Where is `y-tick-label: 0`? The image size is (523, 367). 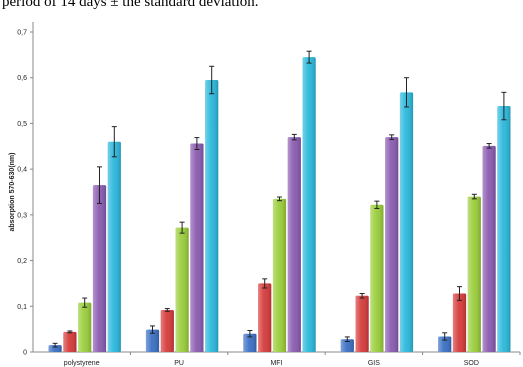
y-tick-label: 0 is located at coordinates (25, 353).